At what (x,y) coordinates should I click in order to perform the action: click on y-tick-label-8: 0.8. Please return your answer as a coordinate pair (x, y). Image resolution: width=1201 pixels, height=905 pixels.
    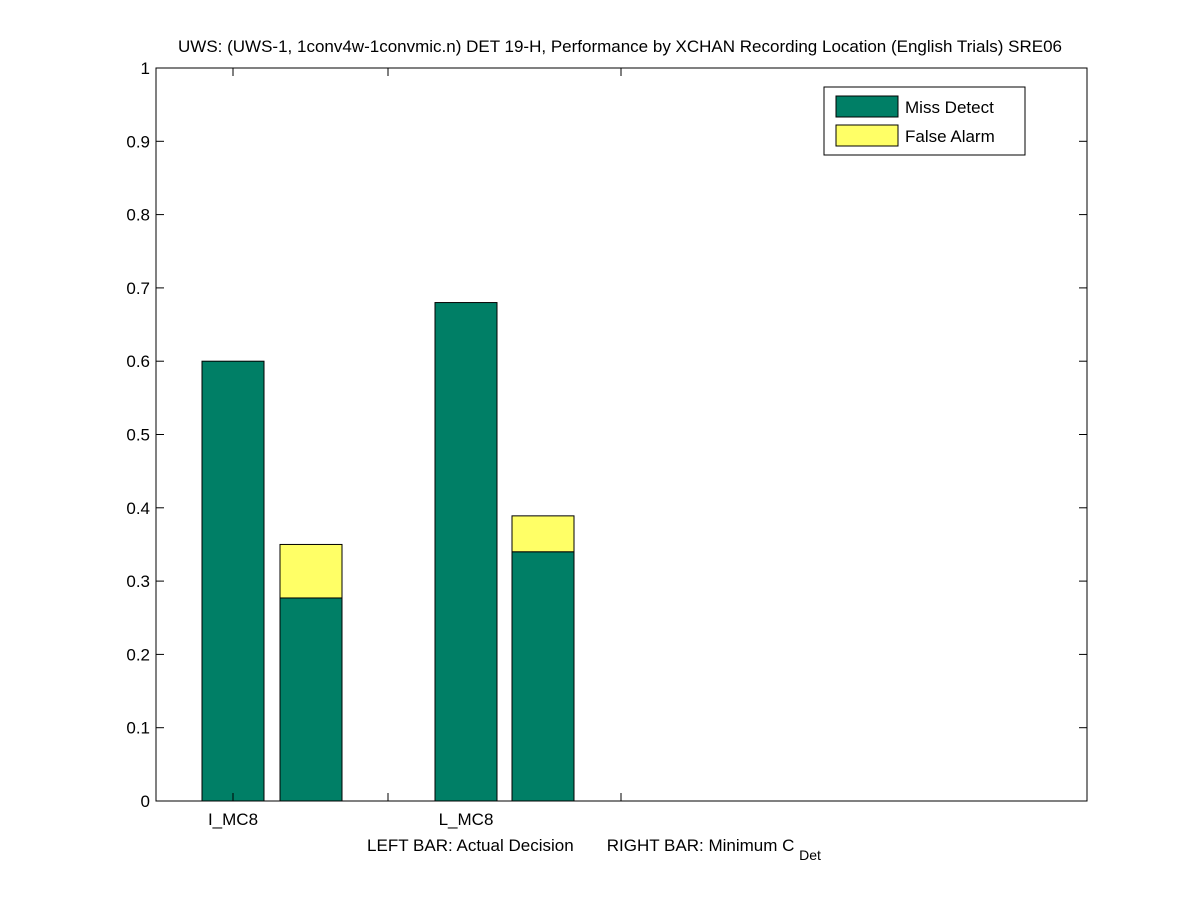
    Looking at the image, I should click on (138, 215).